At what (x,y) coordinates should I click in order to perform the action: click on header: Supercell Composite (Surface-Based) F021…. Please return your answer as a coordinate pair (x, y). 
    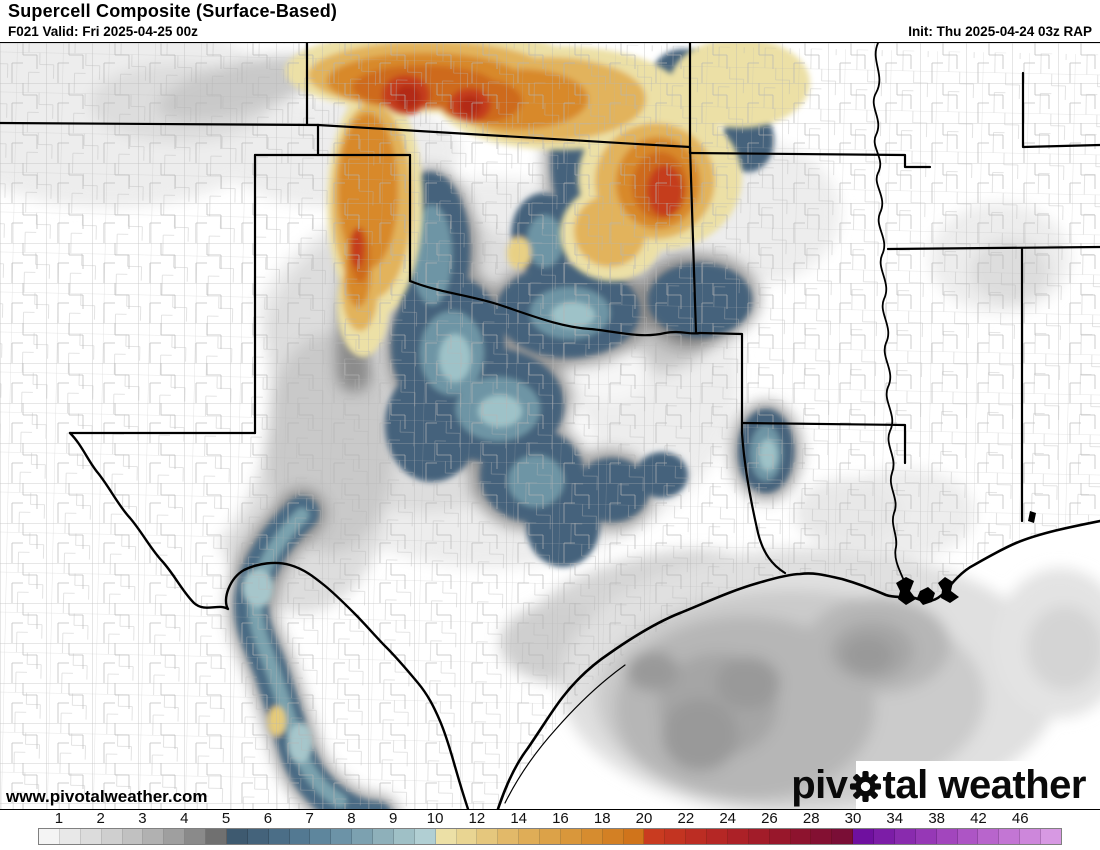
    Looking at the image, I should click on (550, 21).